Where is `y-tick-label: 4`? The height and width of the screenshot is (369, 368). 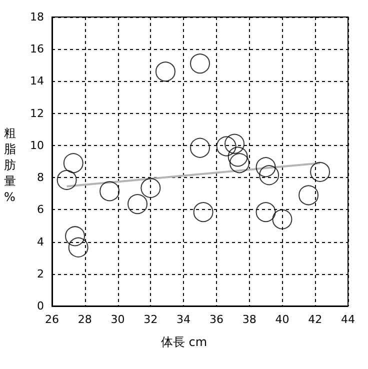
y-tick-label: 4 is located at coordinates (40, 241).